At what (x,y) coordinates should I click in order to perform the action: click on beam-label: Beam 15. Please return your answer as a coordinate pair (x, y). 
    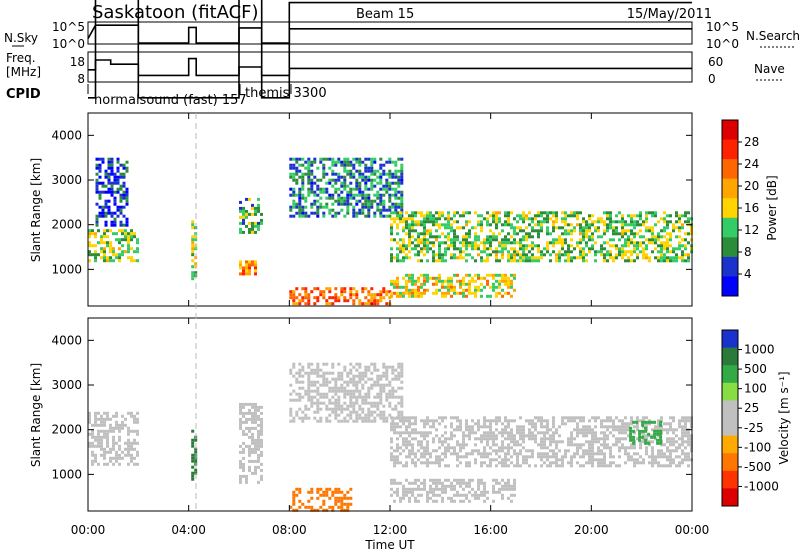
    Looking at the image, I should click on (385, 14).